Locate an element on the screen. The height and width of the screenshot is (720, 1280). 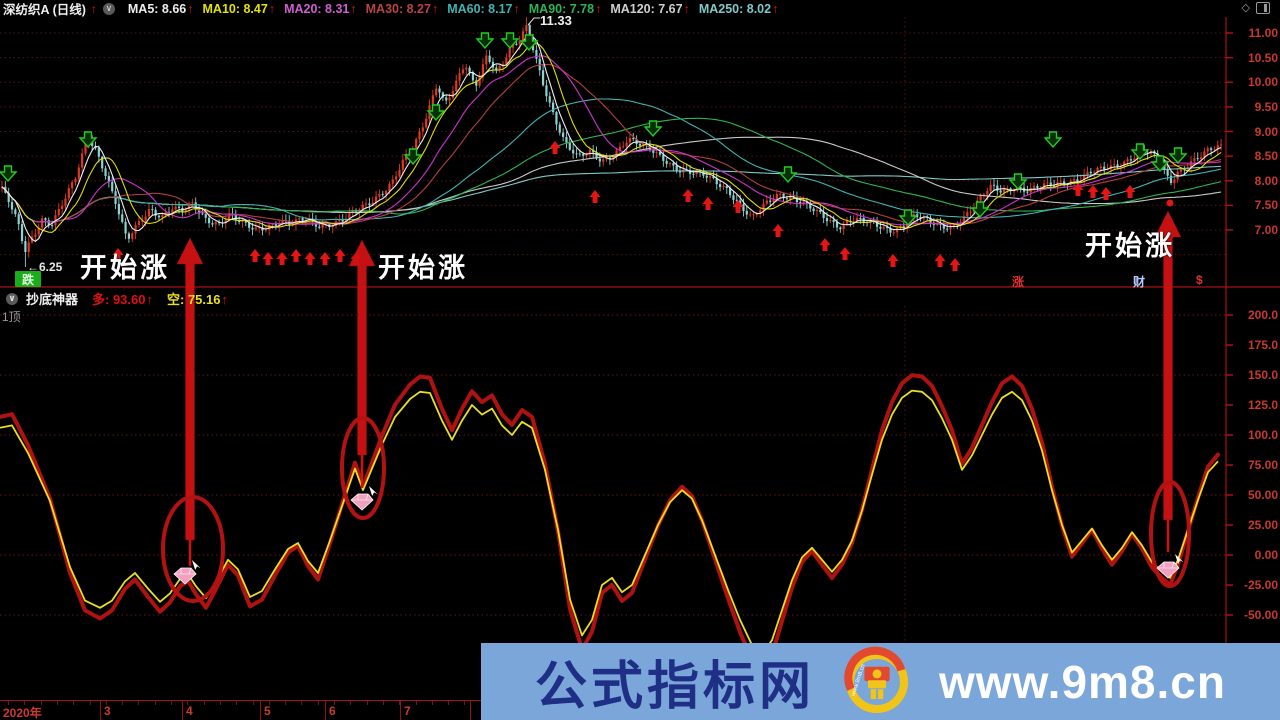
titlebar-icons: ◇ is located at coordinates (1256, 7).